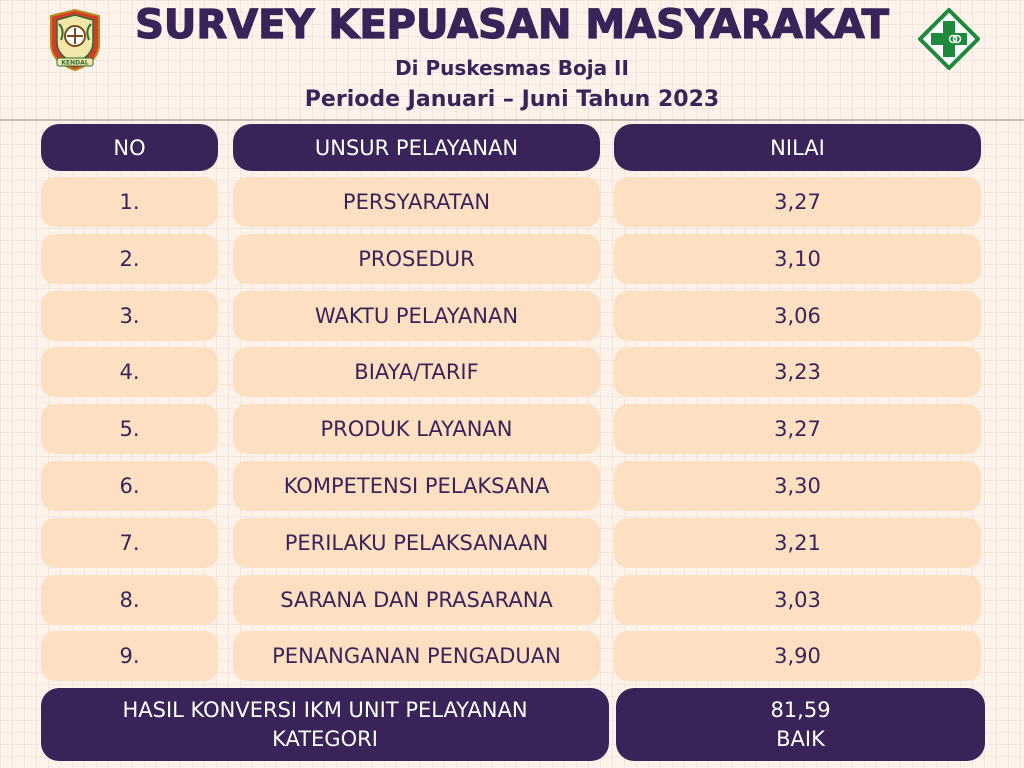  I want to click on column-header-nilai: NILAI, so click(797, 147).